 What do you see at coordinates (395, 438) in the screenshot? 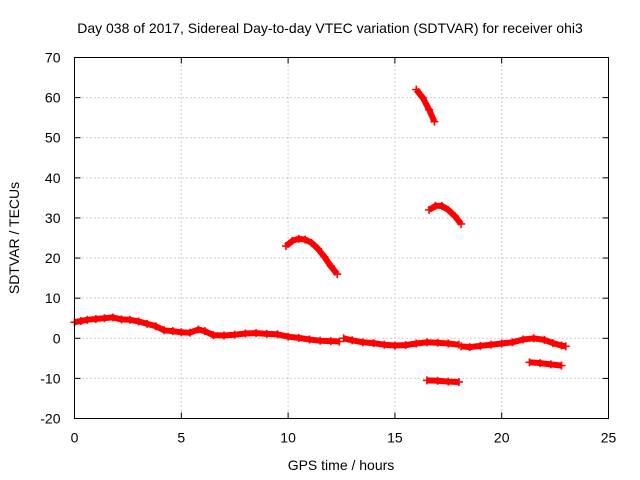
I see `x-tick-label: 15` at bounding box center [395, 438].